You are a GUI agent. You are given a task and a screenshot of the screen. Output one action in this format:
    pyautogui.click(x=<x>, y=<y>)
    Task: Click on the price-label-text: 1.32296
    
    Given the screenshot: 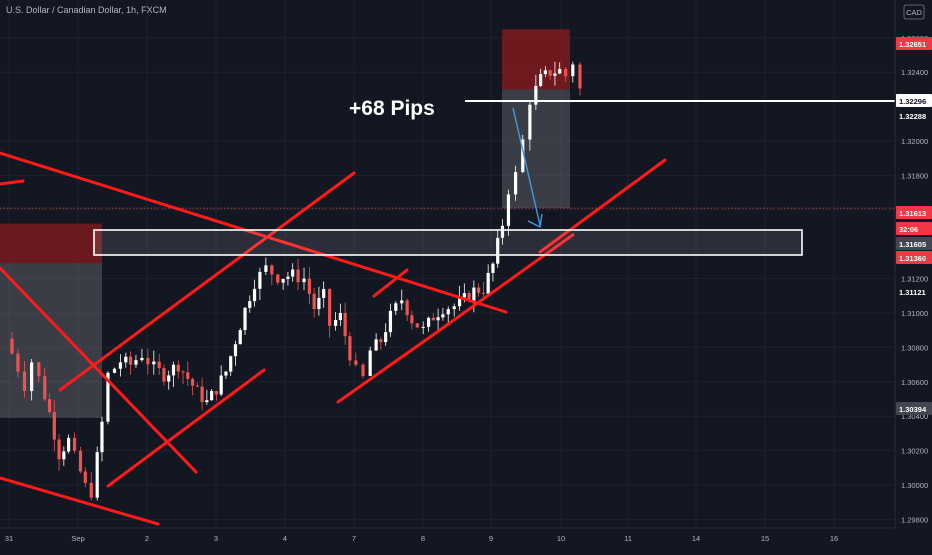 What is the action you would take?
    pyautogui.click(x=912, y=101)
    